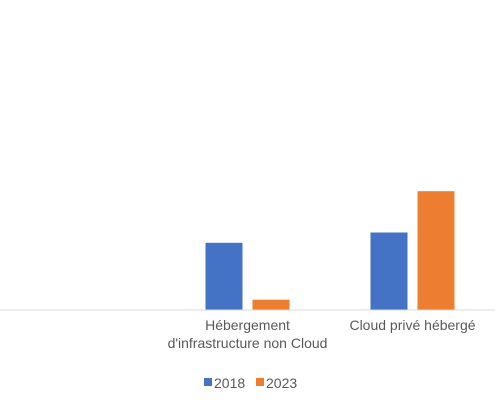 The height and width of the screenshot is (400, 495). I want to click on category-label-line: d'infrastructure non Cloud, so click(248, 343).